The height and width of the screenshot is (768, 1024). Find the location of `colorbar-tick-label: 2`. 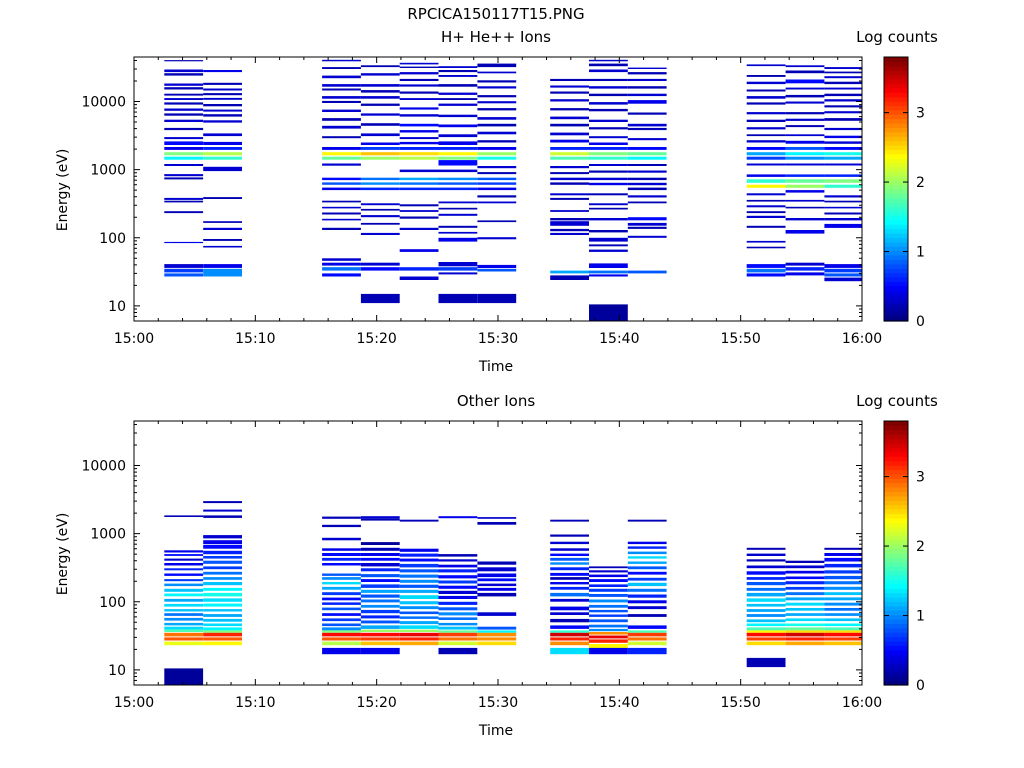

colorbar-tick-label: 2 is located at coordinates (920, 547).